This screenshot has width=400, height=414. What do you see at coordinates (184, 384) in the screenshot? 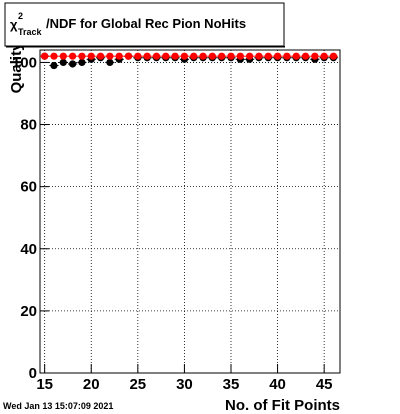
I see `x-tick-label: 30` at bounding box center [184, 384].